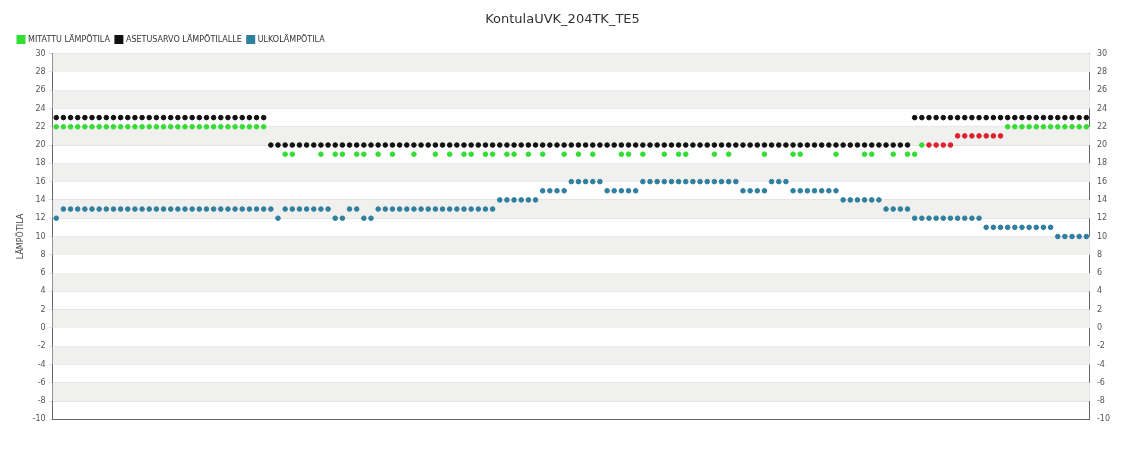 This screenshot has height=455, width=1125. What do you see at coordinates (1102, 71) in the screenshot?
I see `y2-tick-label: 28` at bounding box center [1102, 71].